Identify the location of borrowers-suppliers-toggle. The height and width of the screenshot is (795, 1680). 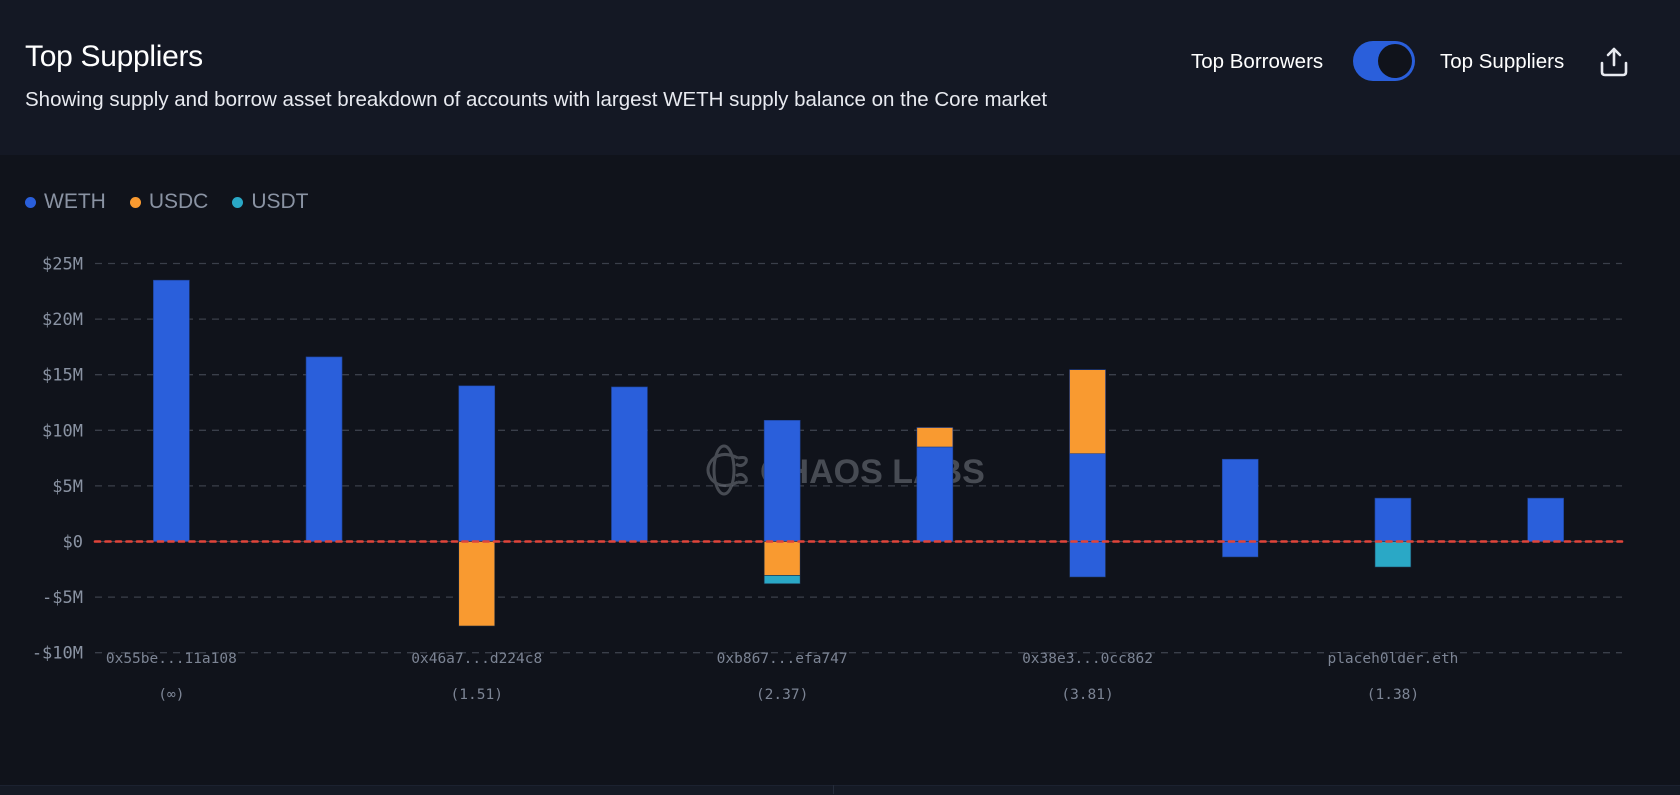
(1384, 61).